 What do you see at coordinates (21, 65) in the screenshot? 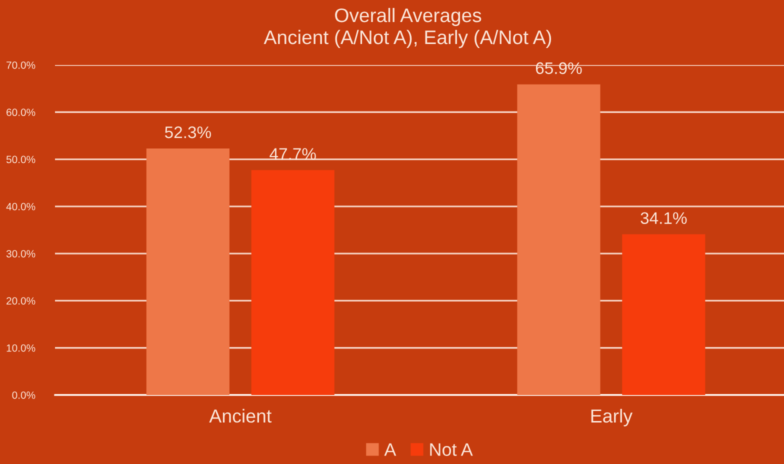
I see `y-tick-label: 70.0%` at bounding box center [21, 65].